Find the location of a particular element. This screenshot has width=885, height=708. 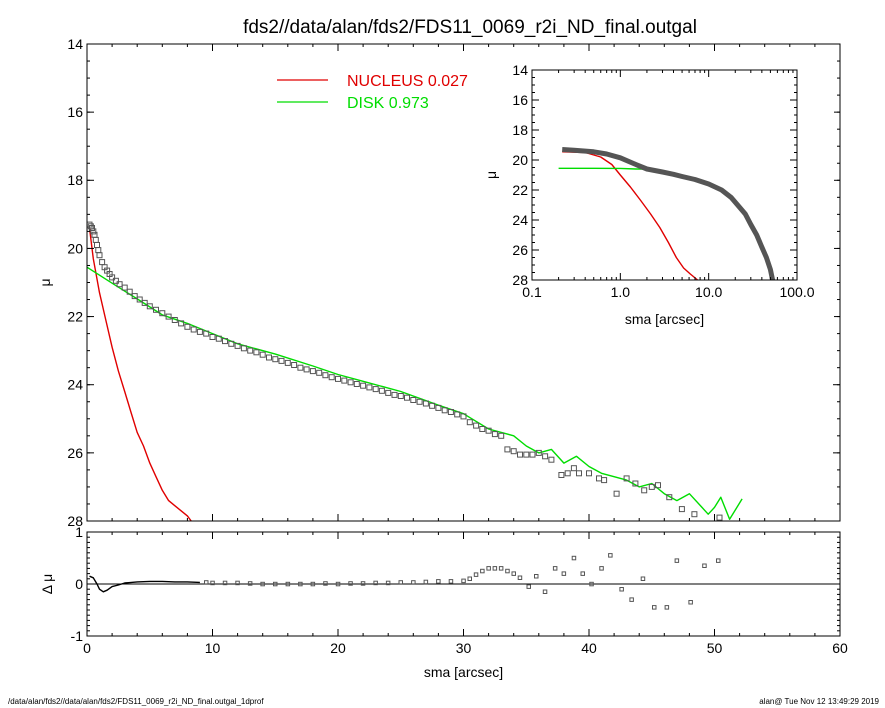

x-tick-label: 30 is located at coordinates (464, 648).